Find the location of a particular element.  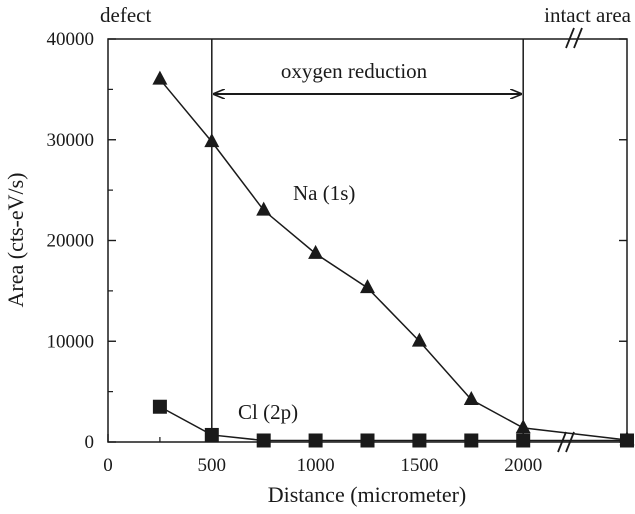

x-axis-ticks: 0 500 1000 1500 2000 is located at coordinates (322, 455).